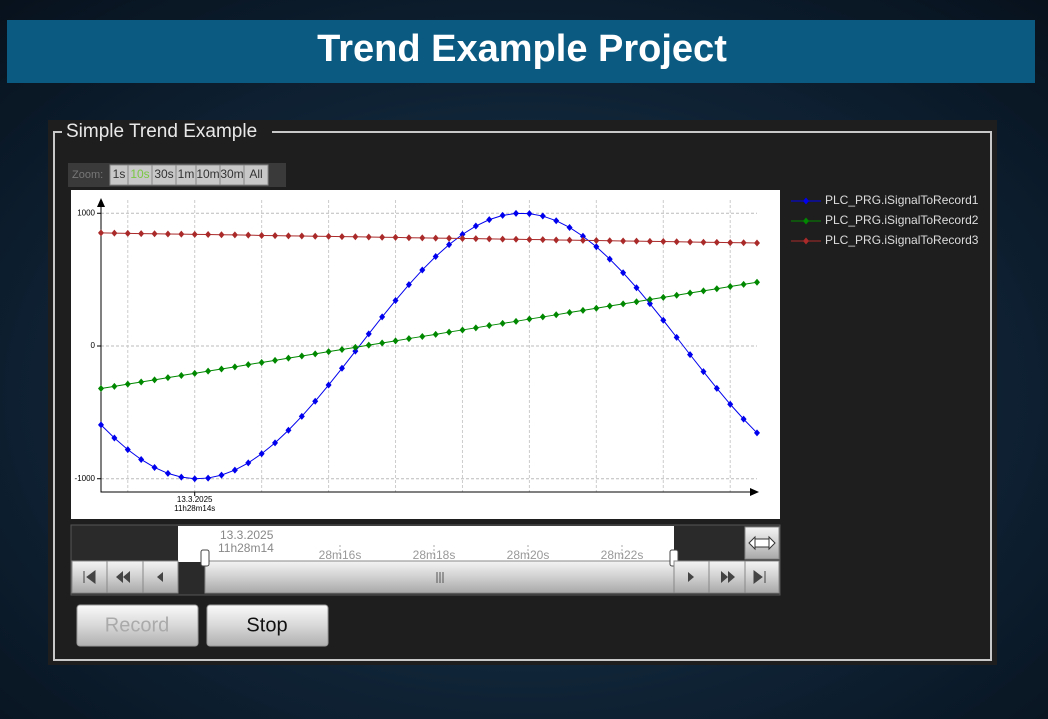 The image size is (1048, 719). I want to click on timeline-window, so click(426, 544).